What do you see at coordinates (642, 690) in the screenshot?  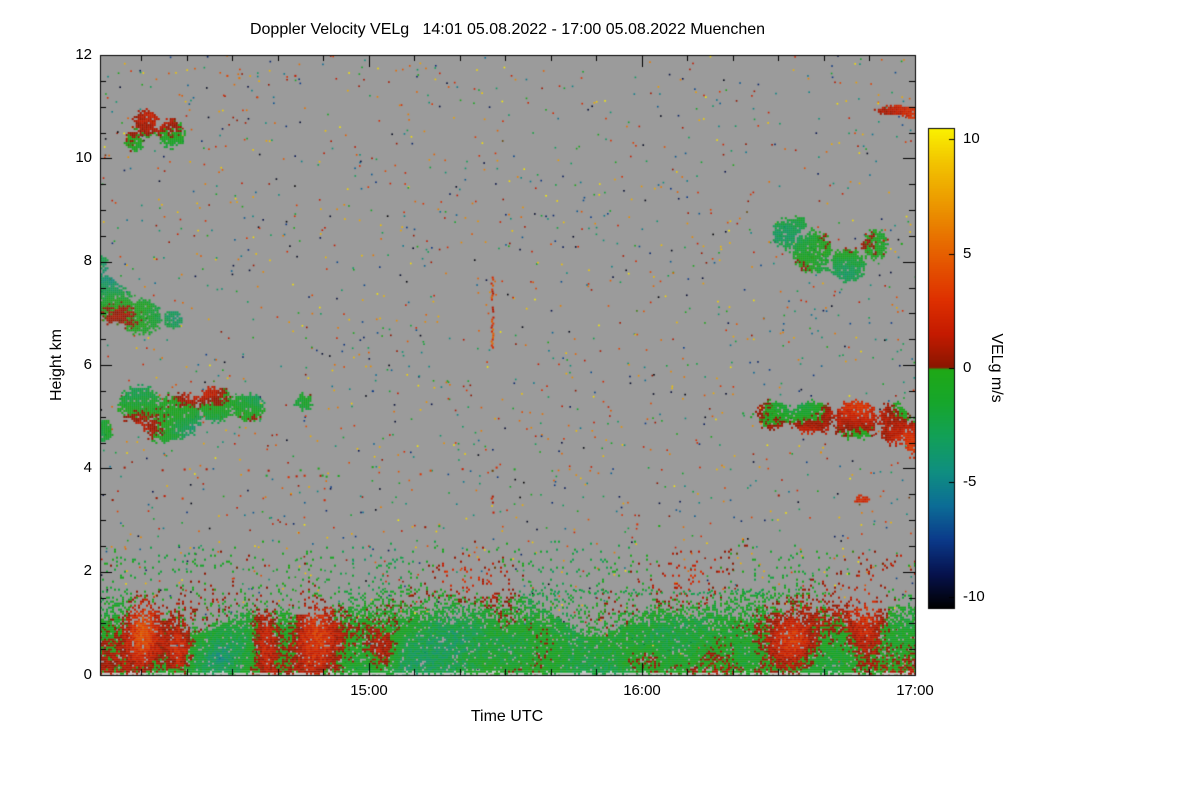 I see `x-tick-label-1600: 16:00` at bounding box center [642, 690].